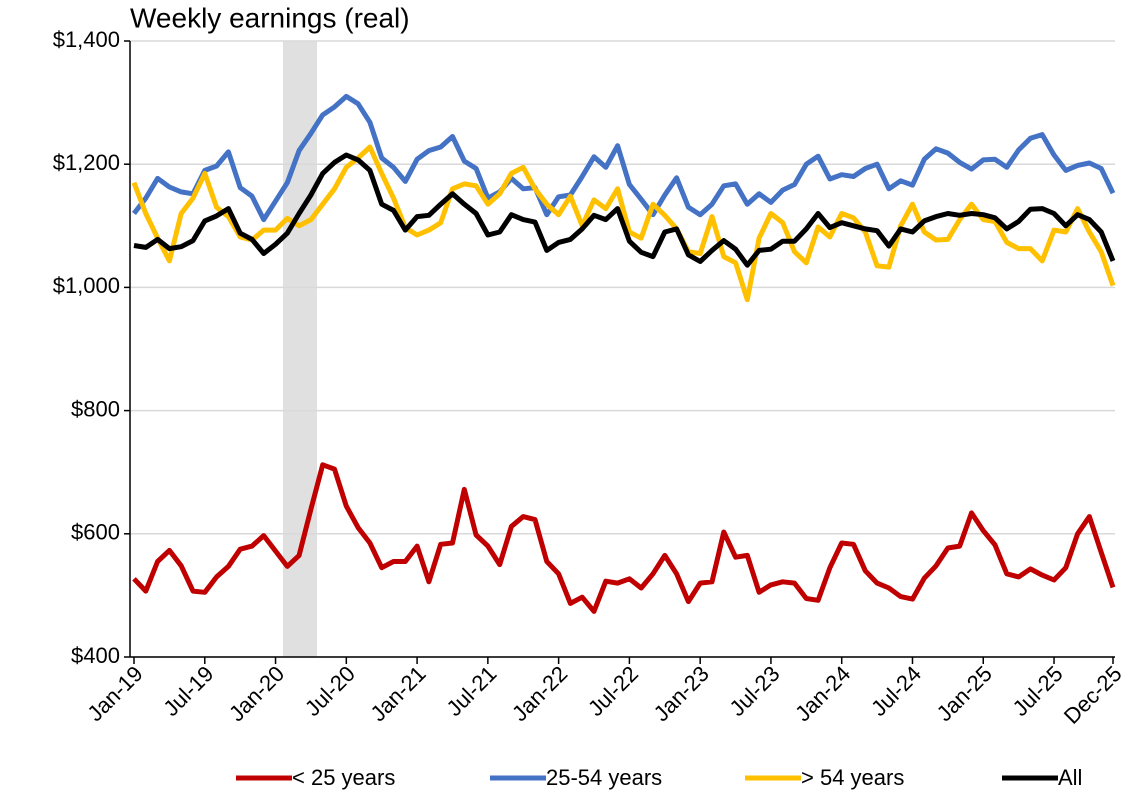 The image size is (1137, 799). Describe the element at coordinates (1070, 777) in the screenshot. I see `legend-label: All` at that location.